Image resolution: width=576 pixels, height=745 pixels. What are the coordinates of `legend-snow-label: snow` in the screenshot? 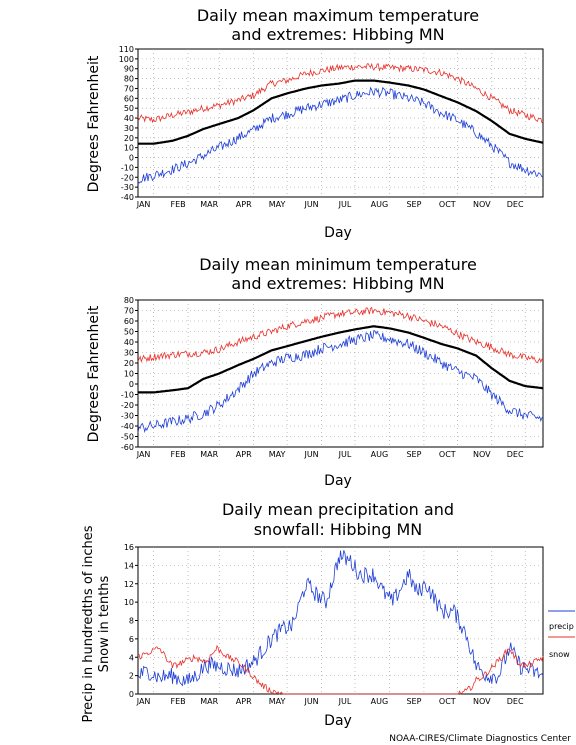 It's located at (559, 654).